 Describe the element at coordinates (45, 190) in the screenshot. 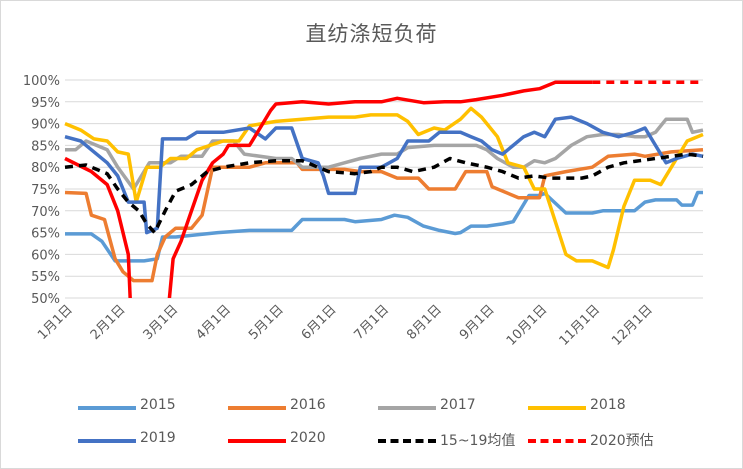

I see `y-tick-label: 75%` at that location.